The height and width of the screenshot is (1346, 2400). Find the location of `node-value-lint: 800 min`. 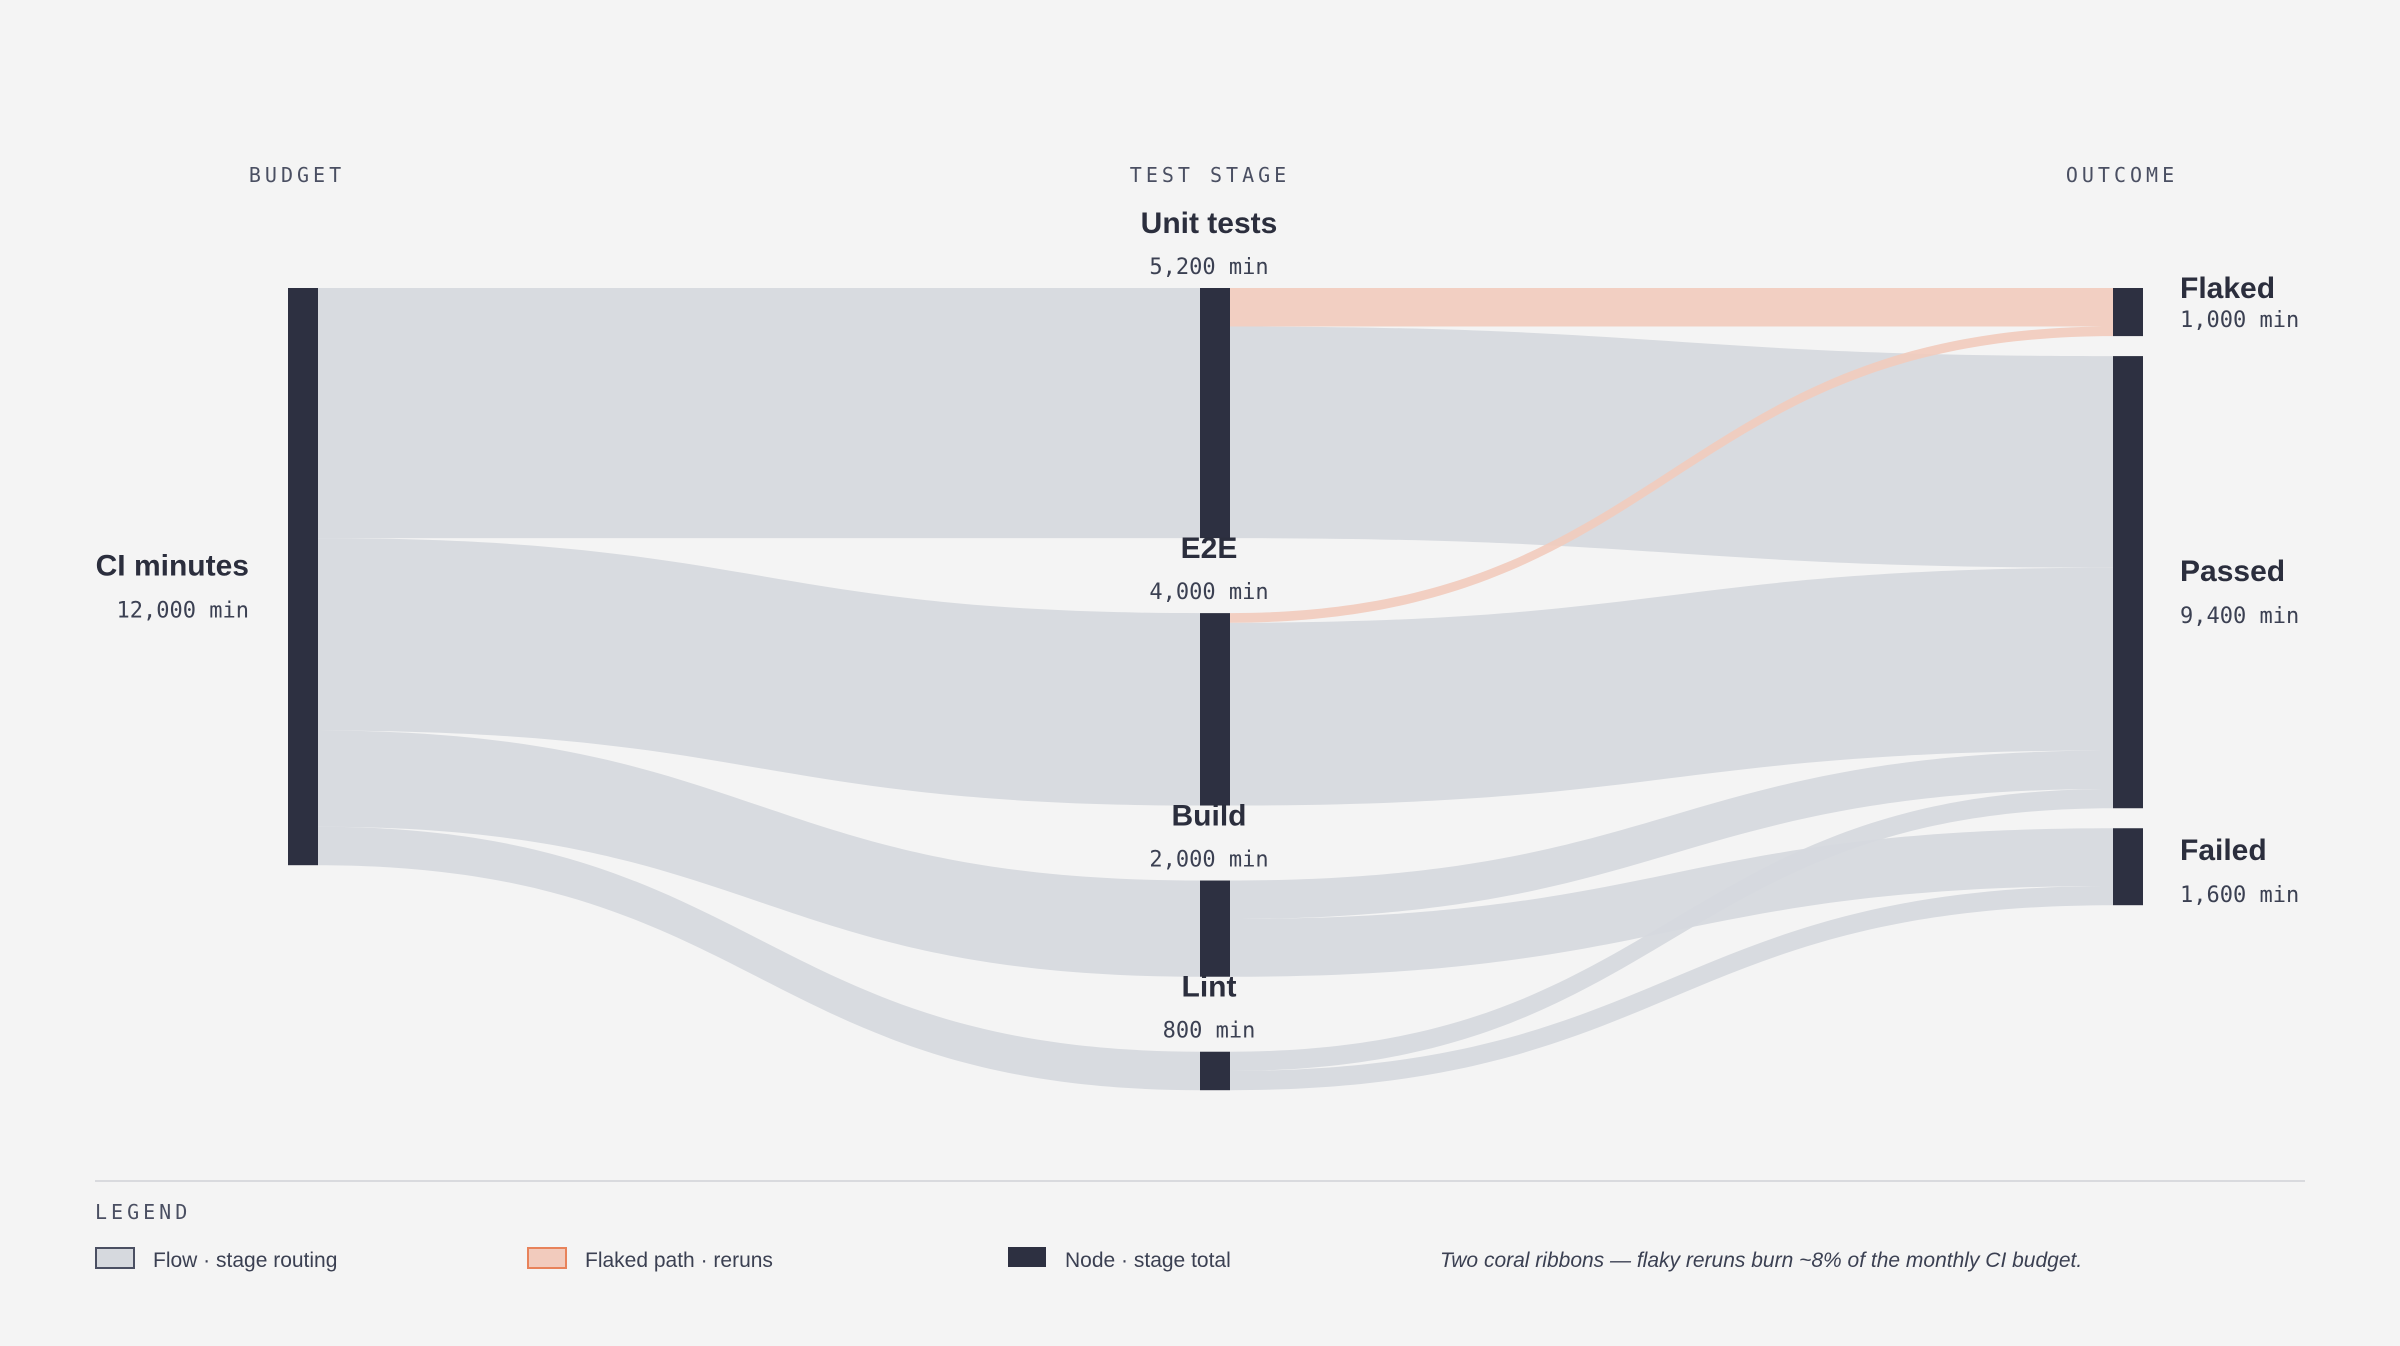

node-value-lint: 800 min is located at coordinates (1209, 1031).